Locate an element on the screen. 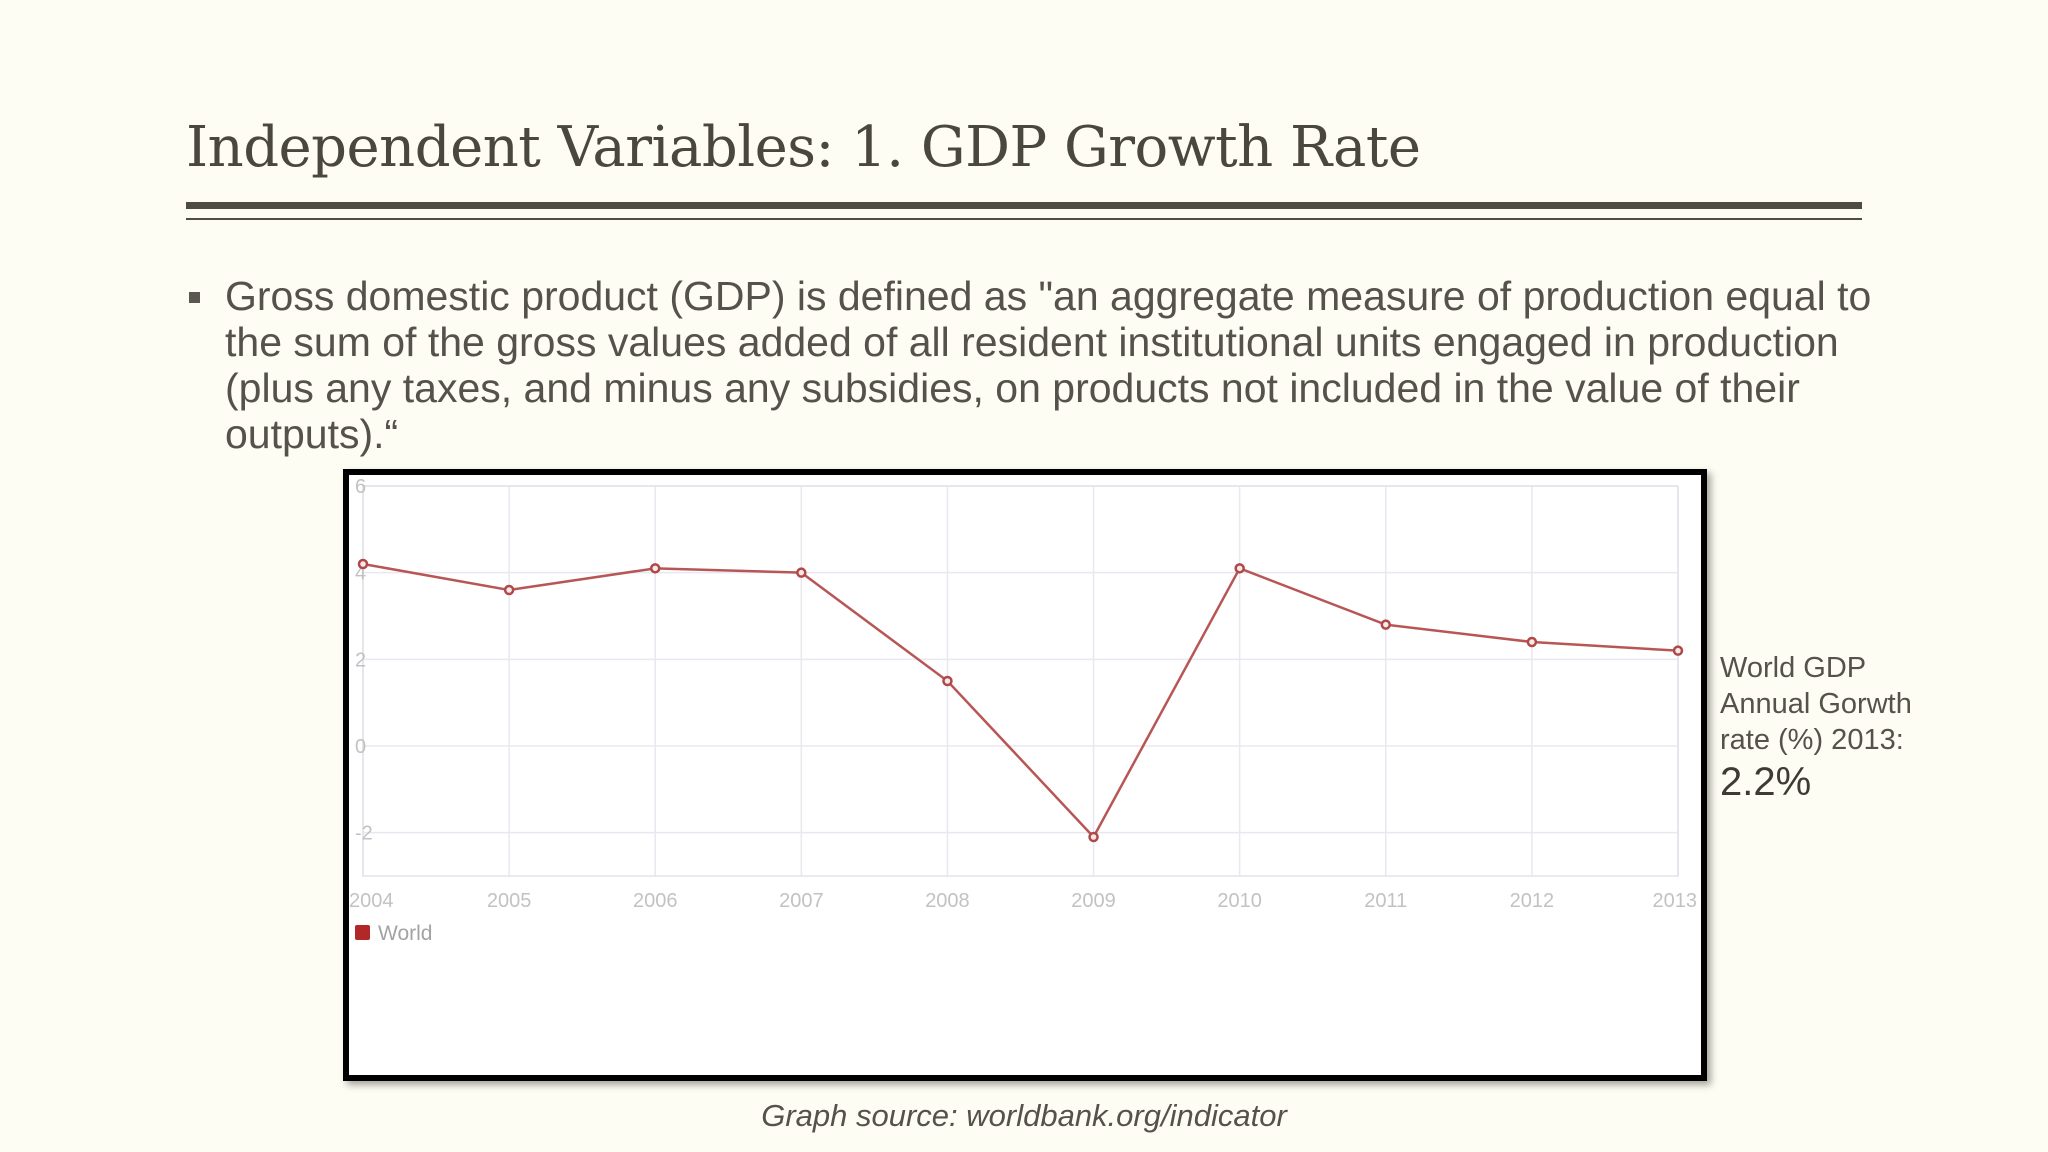  x-tick-label: 2010 is located at coordinates (1239, 901).